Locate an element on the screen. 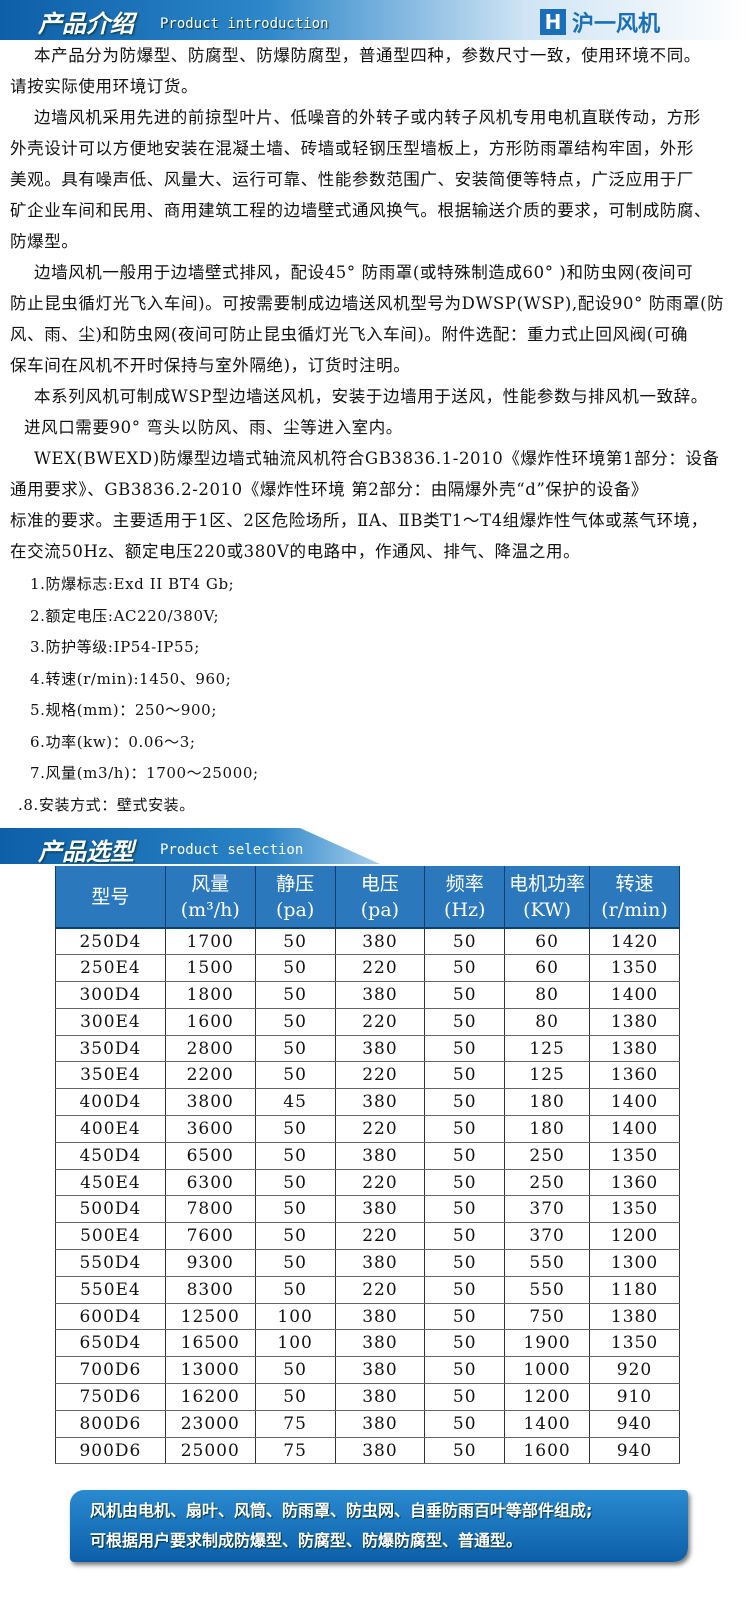  table-cell: 1360 is located at coordinates (634, 1075).